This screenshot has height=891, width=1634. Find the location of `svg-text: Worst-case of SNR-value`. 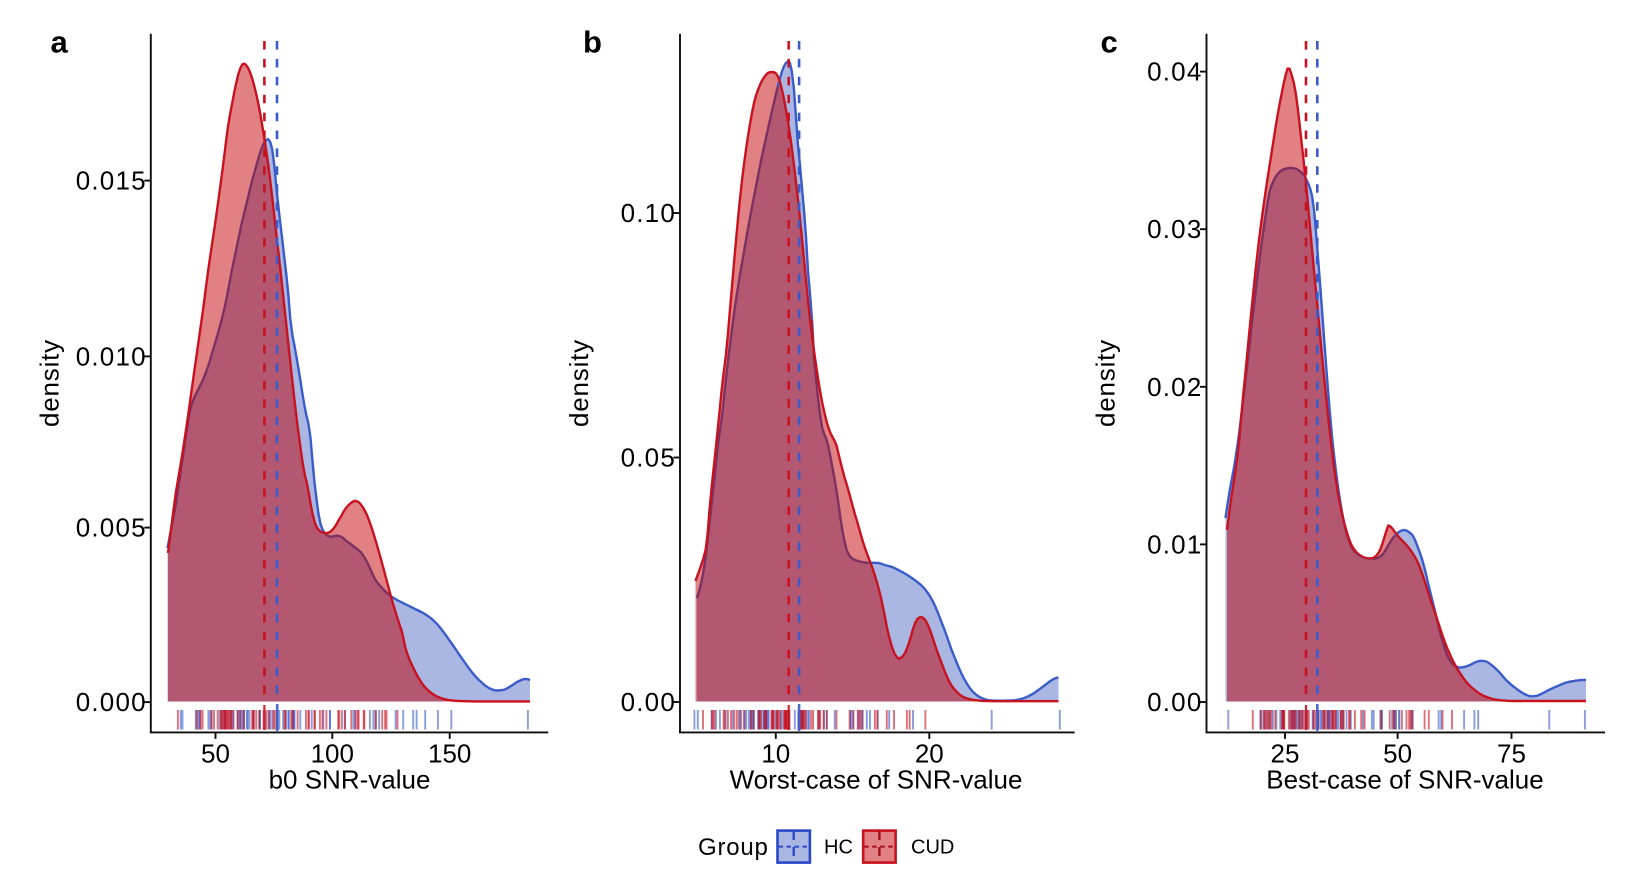

svg-text: Worst-case of SNR-value is located at coordinates (876, 780).